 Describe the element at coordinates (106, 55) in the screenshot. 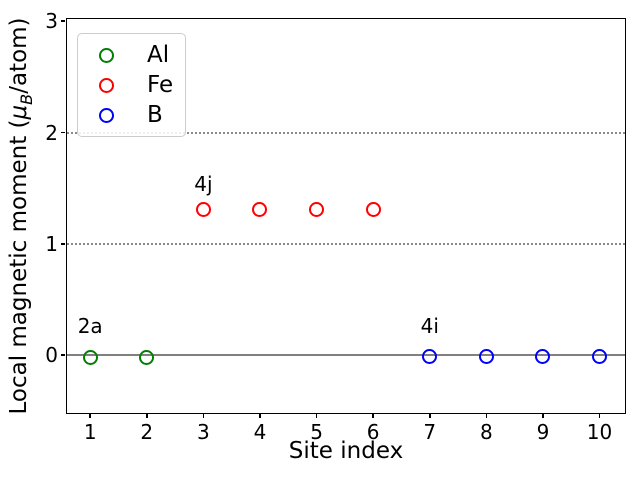

I see `al-marker-icon` at that location.